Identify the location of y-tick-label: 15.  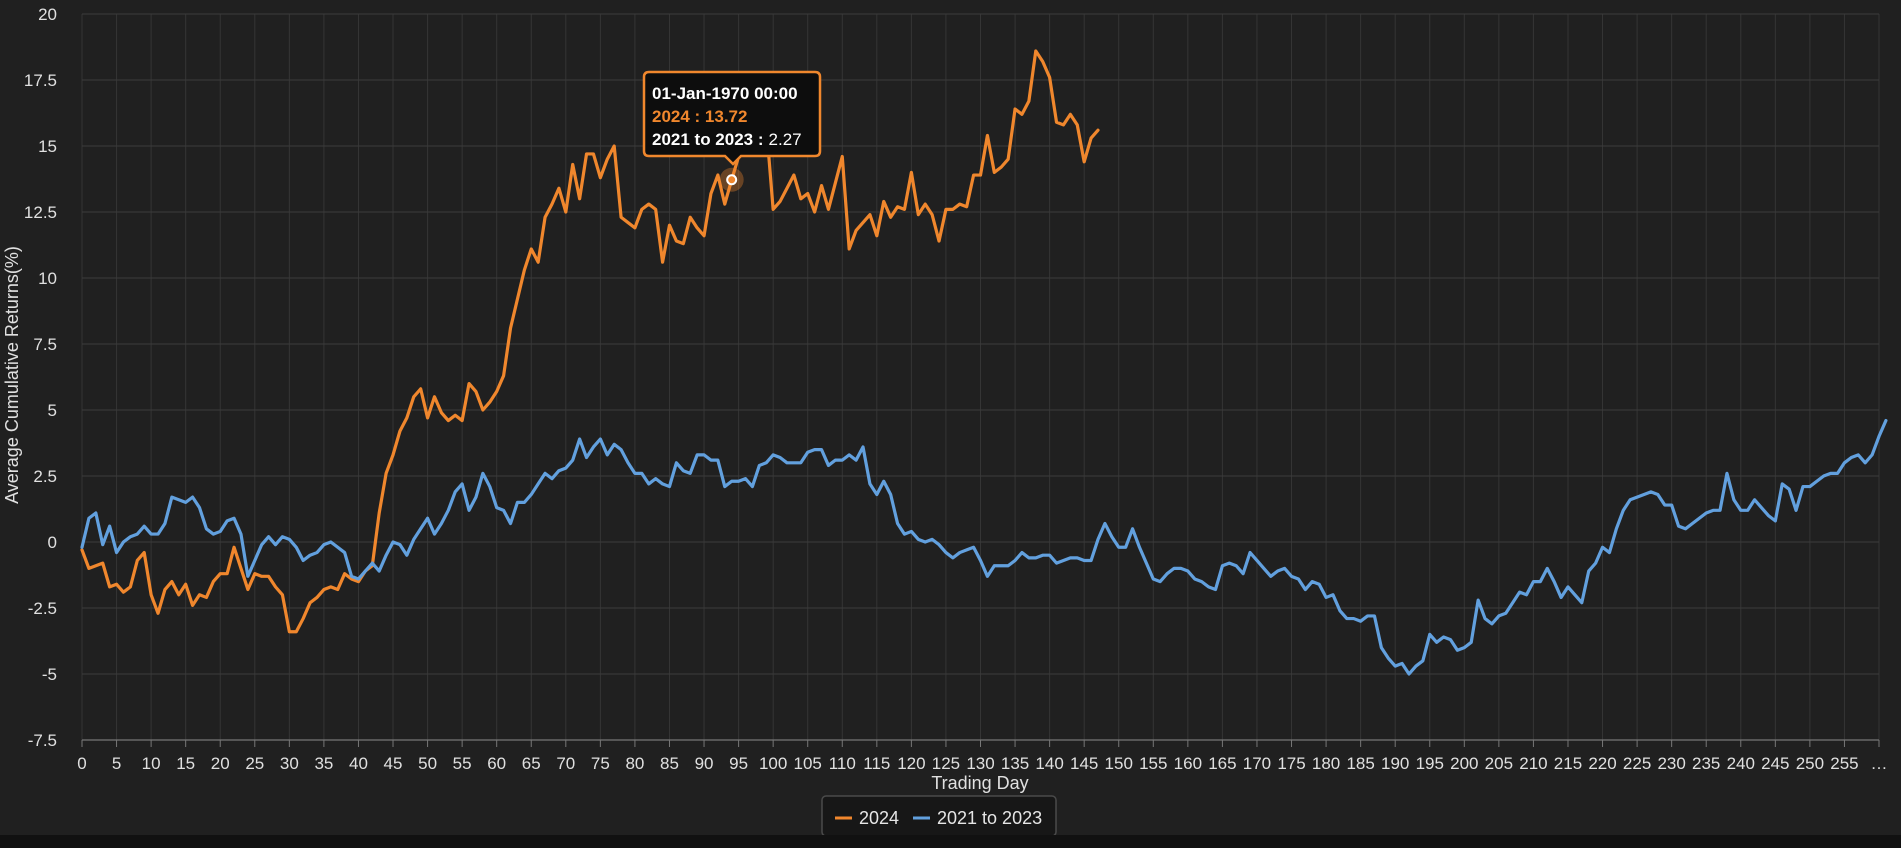
(47, 146).